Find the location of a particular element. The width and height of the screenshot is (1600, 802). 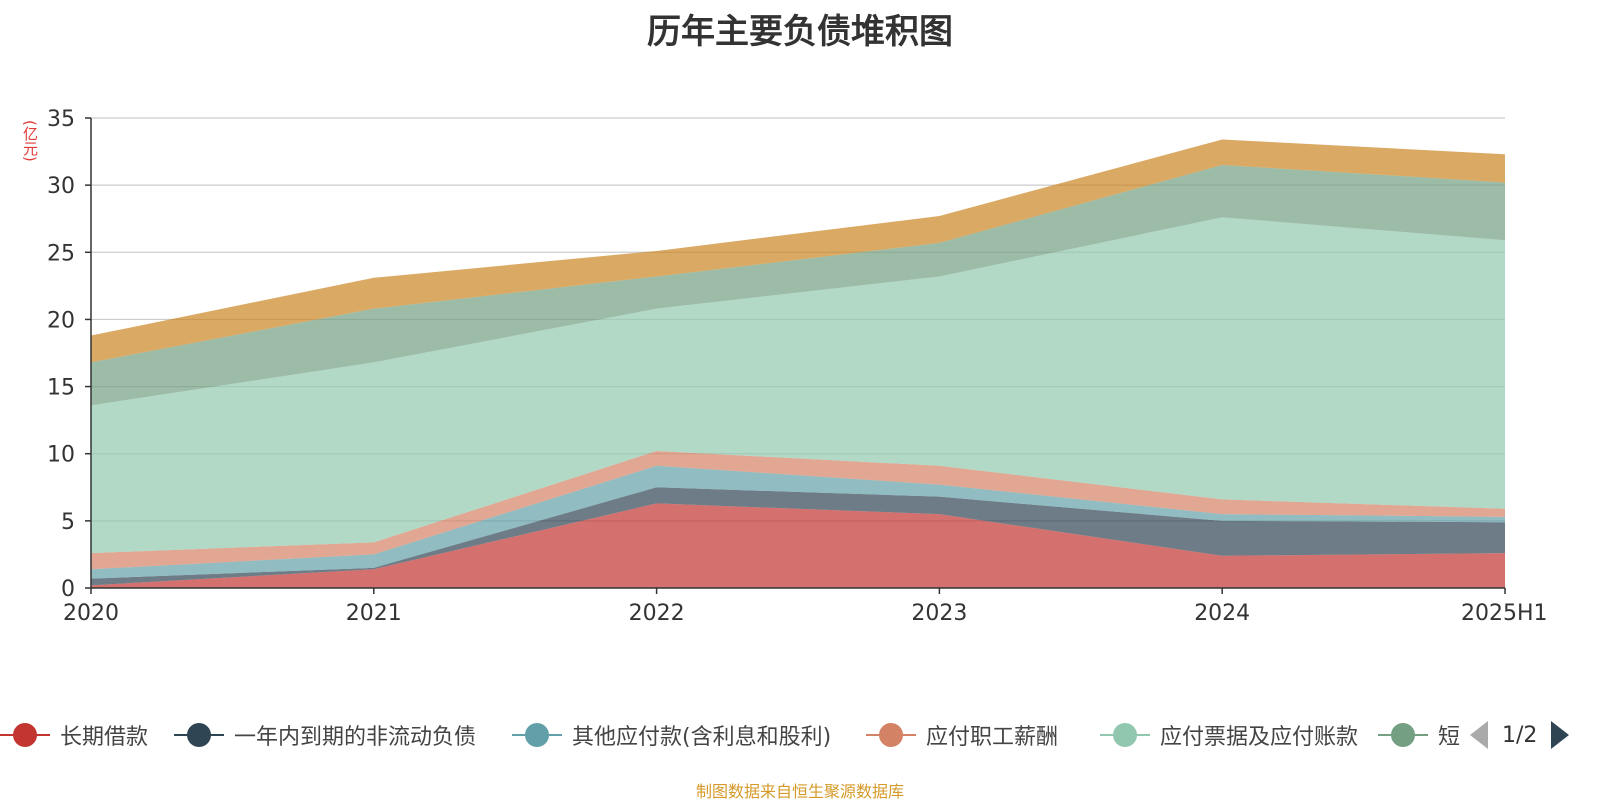

legend-label: 一年内到期的非流动负债 is located at coordinates (355, 737).